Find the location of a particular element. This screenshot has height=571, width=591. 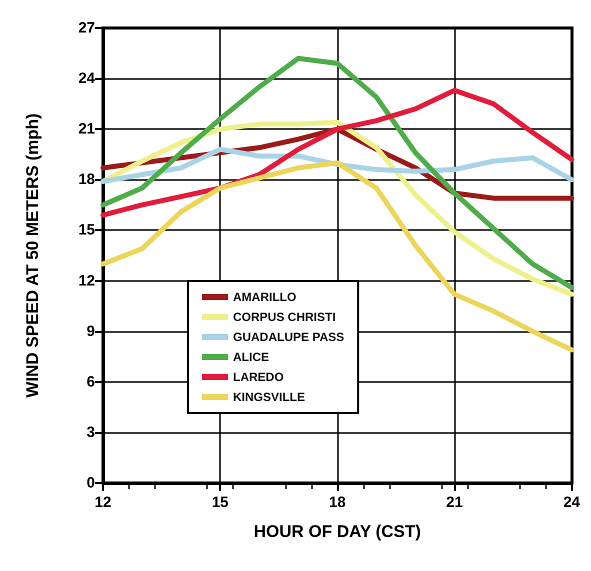

y-tick-label: 6 is located at coordinates (90, 381).